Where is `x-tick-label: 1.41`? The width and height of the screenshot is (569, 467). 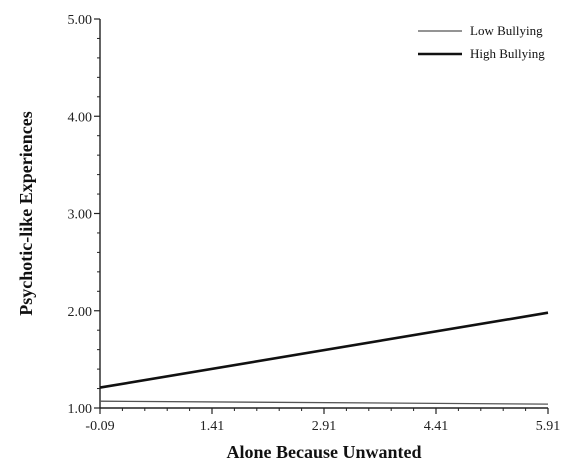
x-tick-label: 1.41 is located at coordinates (212, 426).